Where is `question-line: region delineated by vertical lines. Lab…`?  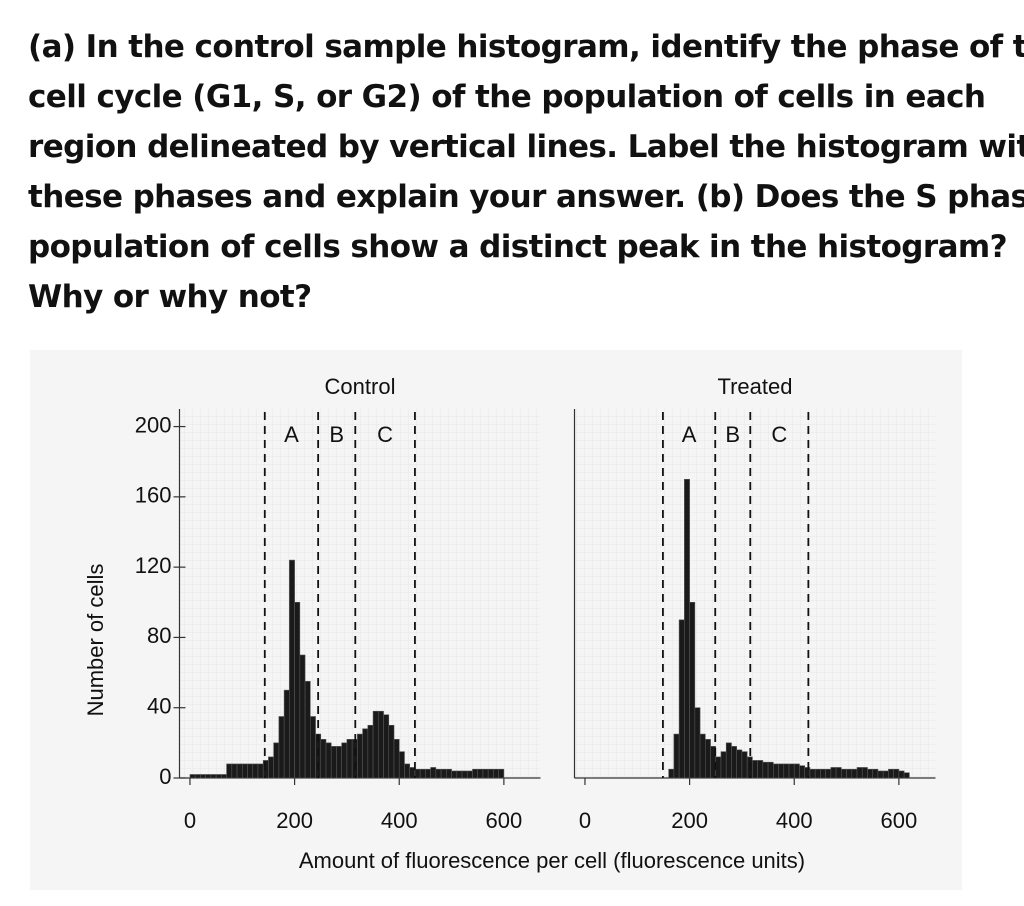
question-line: region delineated by vertical lines. Lab… is located at coordinates (526, 147).